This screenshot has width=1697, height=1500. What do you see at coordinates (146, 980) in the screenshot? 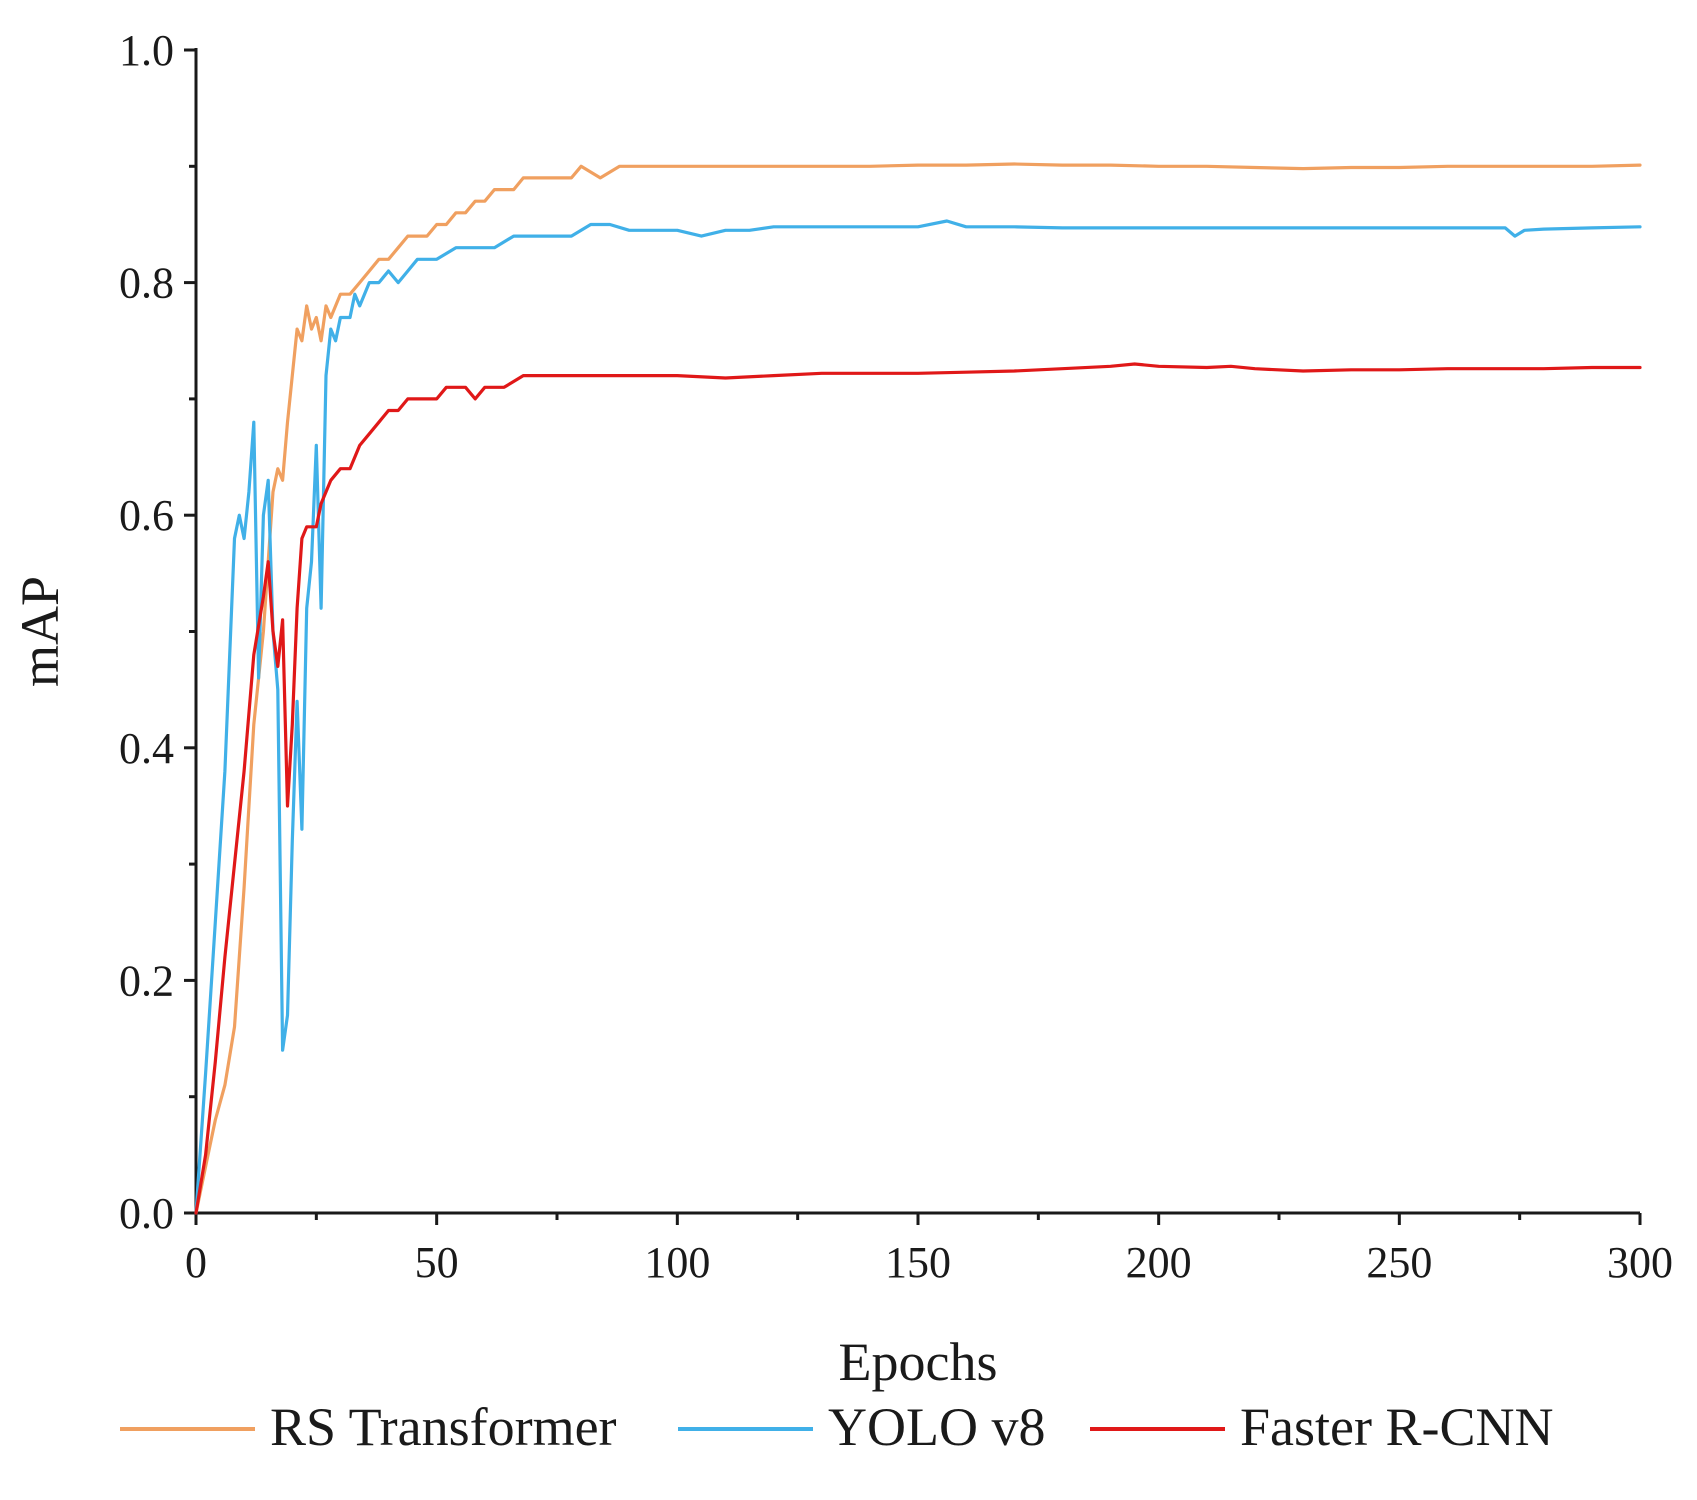
I see `y-tick-label: 0.2` at bounding box center [146, 980].